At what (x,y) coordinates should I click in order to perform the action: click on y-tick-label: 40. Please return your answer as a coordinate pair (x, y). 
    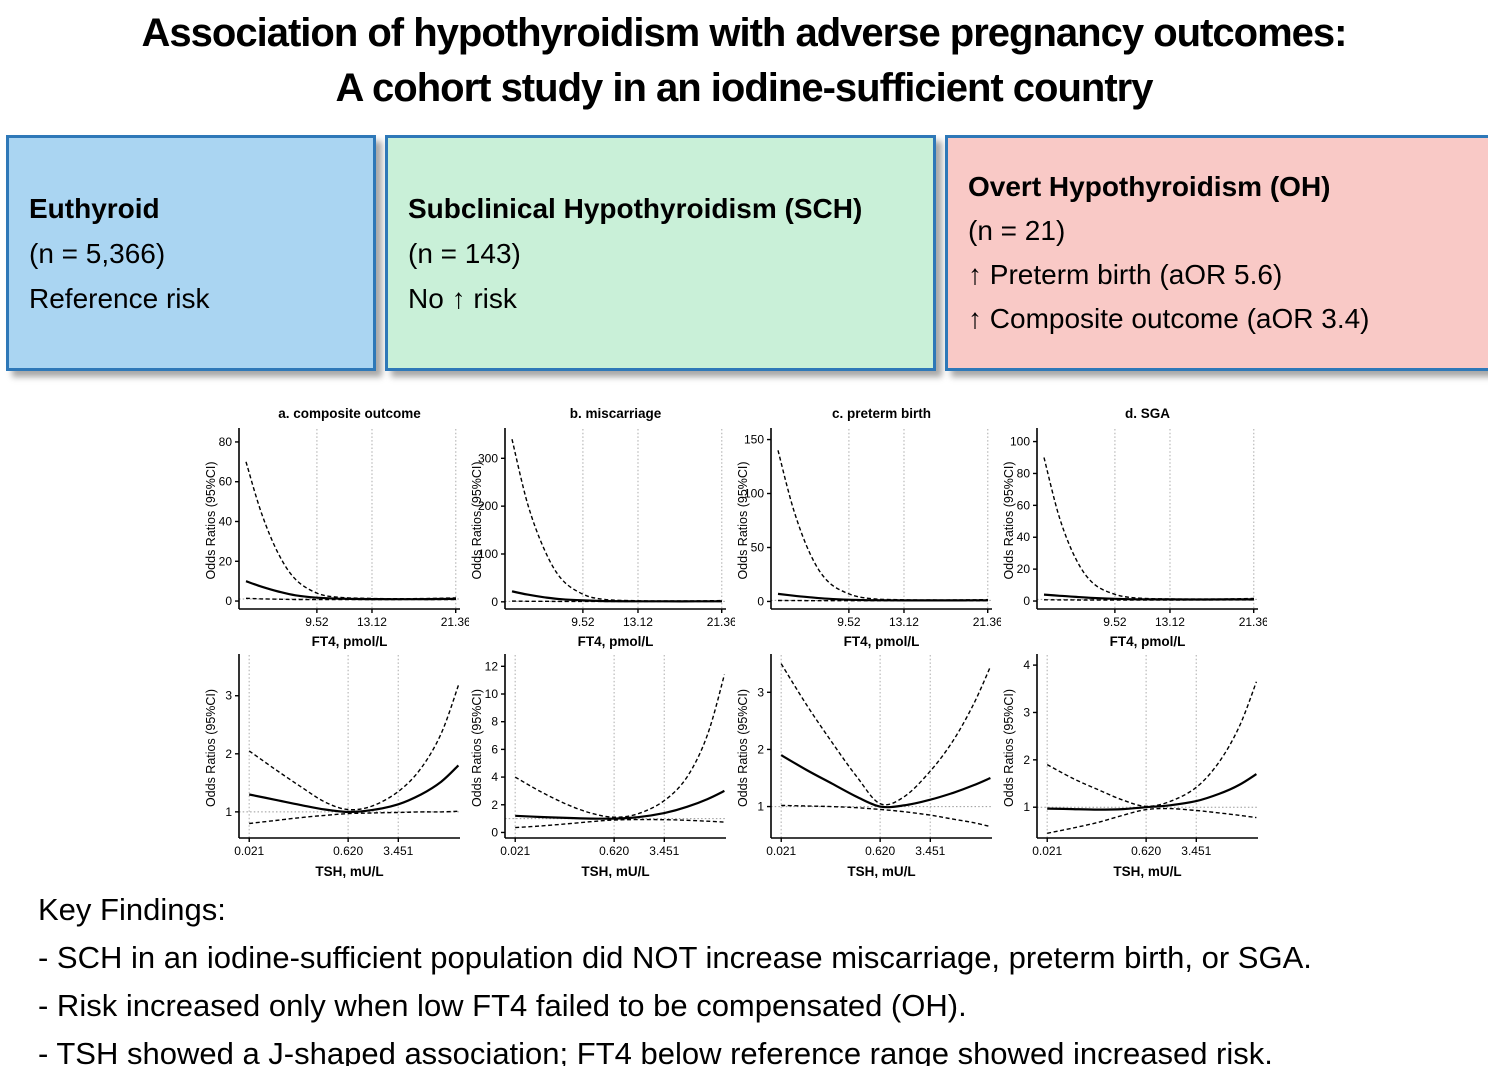
    Looking at the image, I should click on (1024, 537).